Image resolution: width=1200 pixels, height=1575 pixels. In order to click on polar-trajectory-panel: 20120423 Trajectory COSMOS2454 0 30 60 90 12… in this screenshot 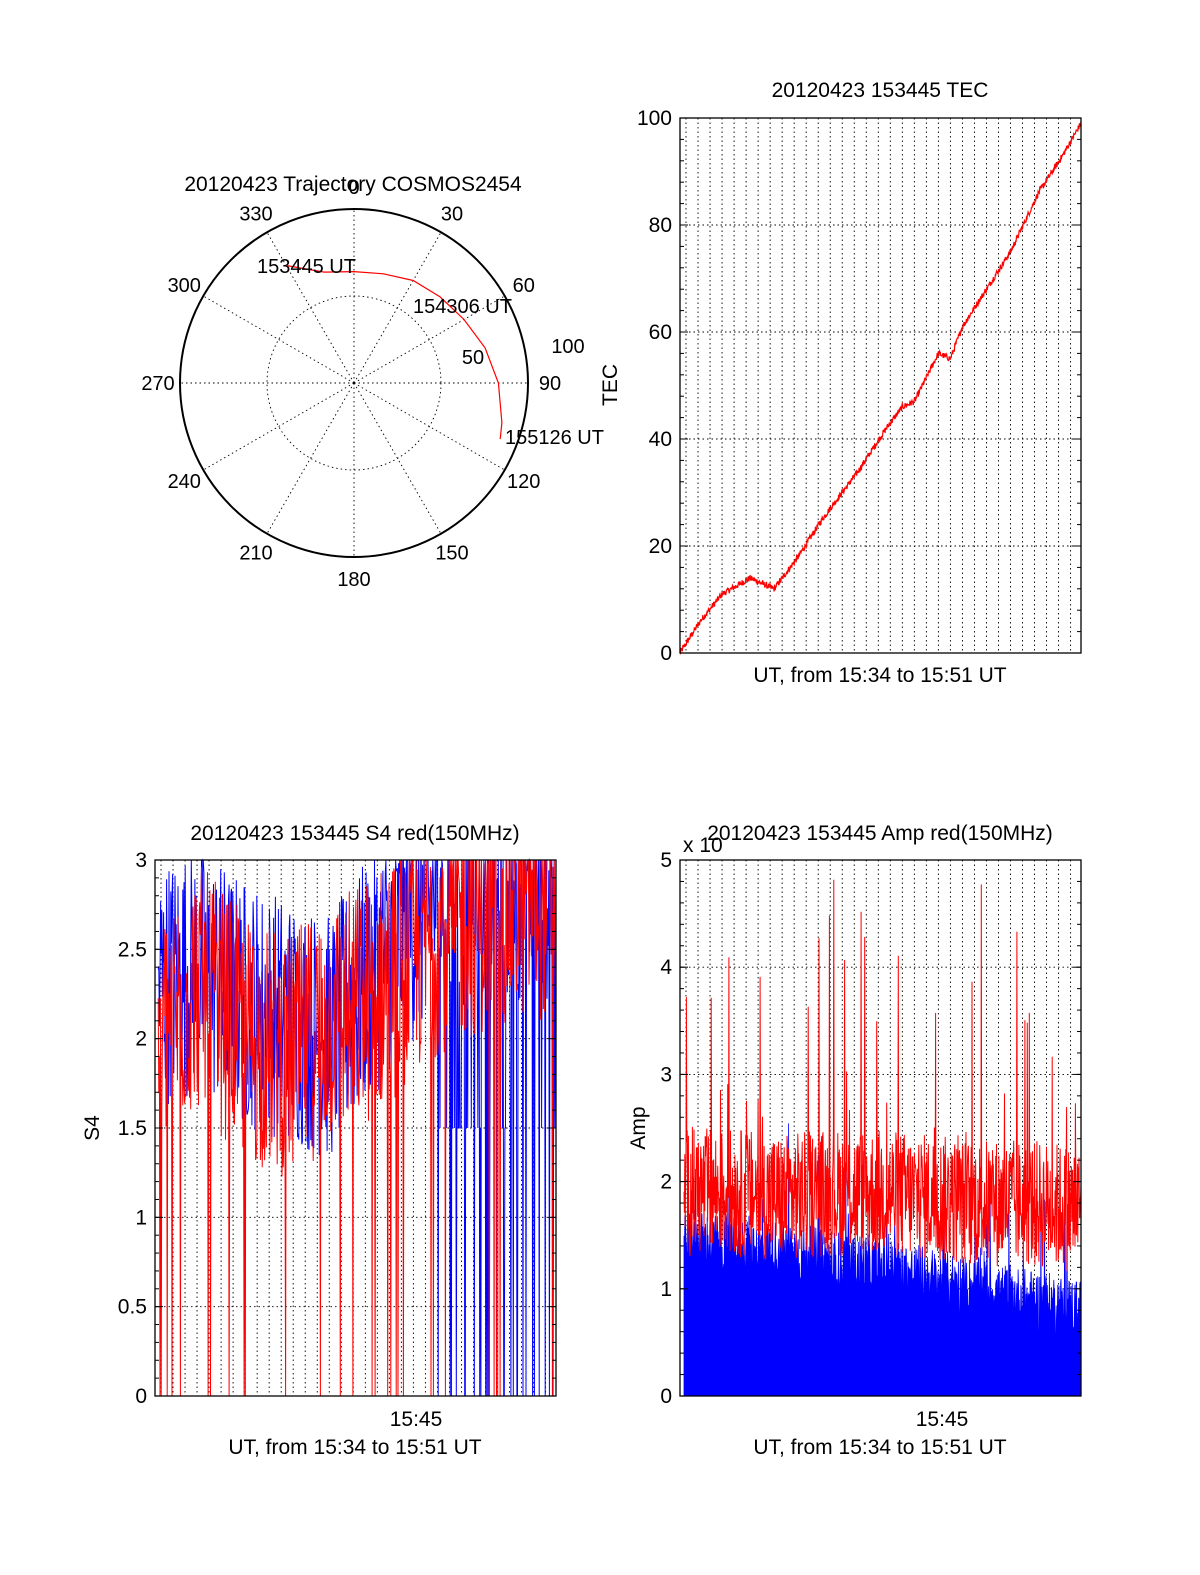, I will do `click(372, 382)`.